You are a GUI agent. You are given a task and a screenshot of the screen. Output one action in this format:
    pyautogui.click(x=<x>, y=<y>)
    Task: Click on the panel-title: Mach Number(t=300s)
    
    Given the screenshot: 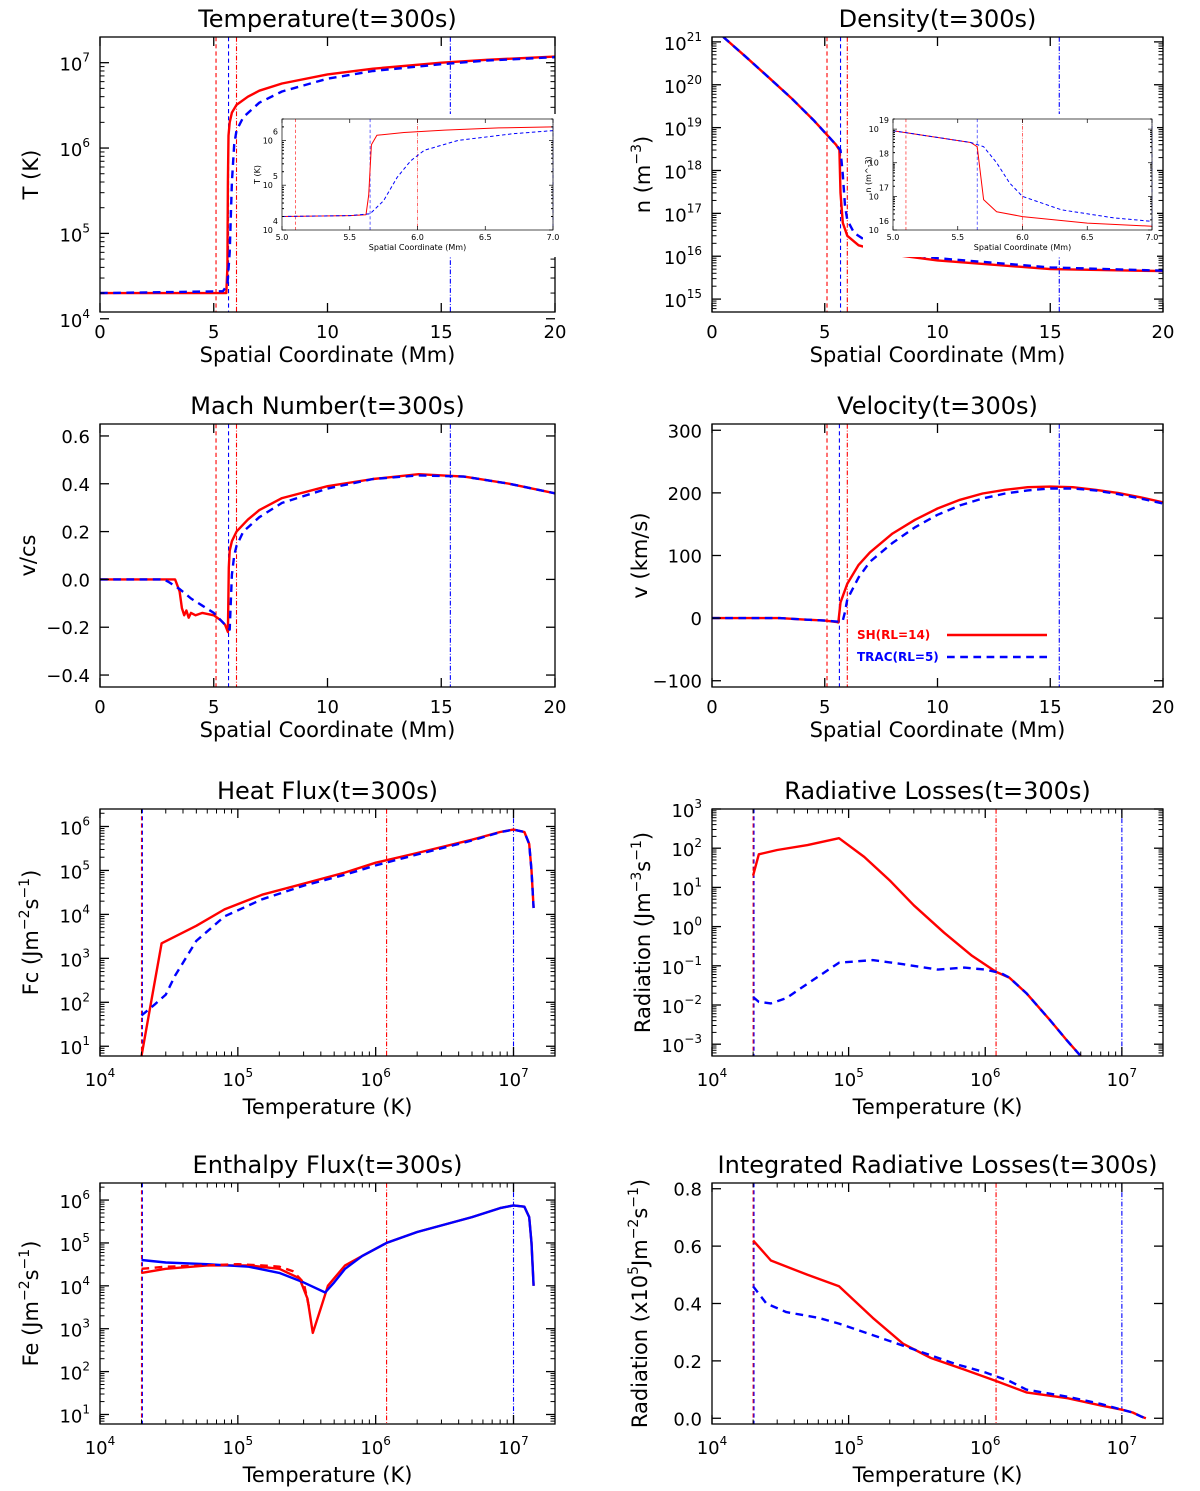 What is the action you would take?
    pyautogui.click(x=327, y=406)
    